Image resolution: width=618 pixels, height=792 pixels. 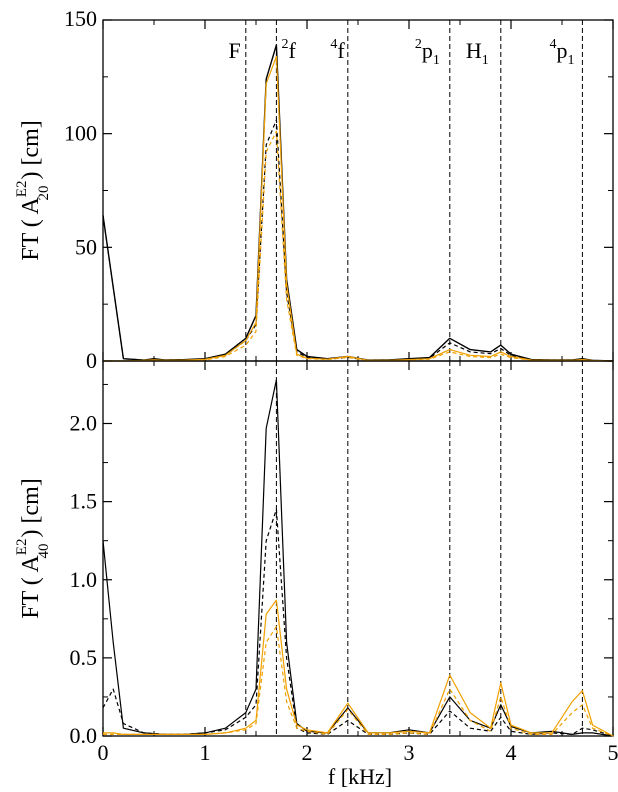 What do you see at coordinates (337, 50) in the screenshot?
I see `mode-label: 4f` at bounding box center [337, 50].